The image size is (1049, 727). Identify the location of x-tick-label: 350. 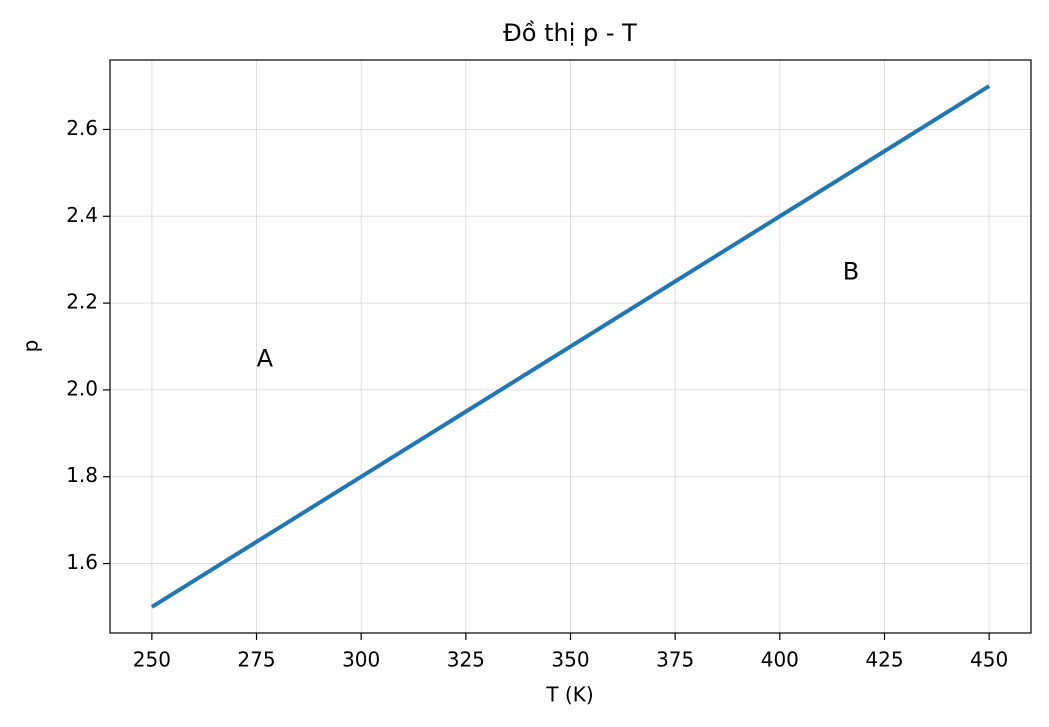
(570, 660).